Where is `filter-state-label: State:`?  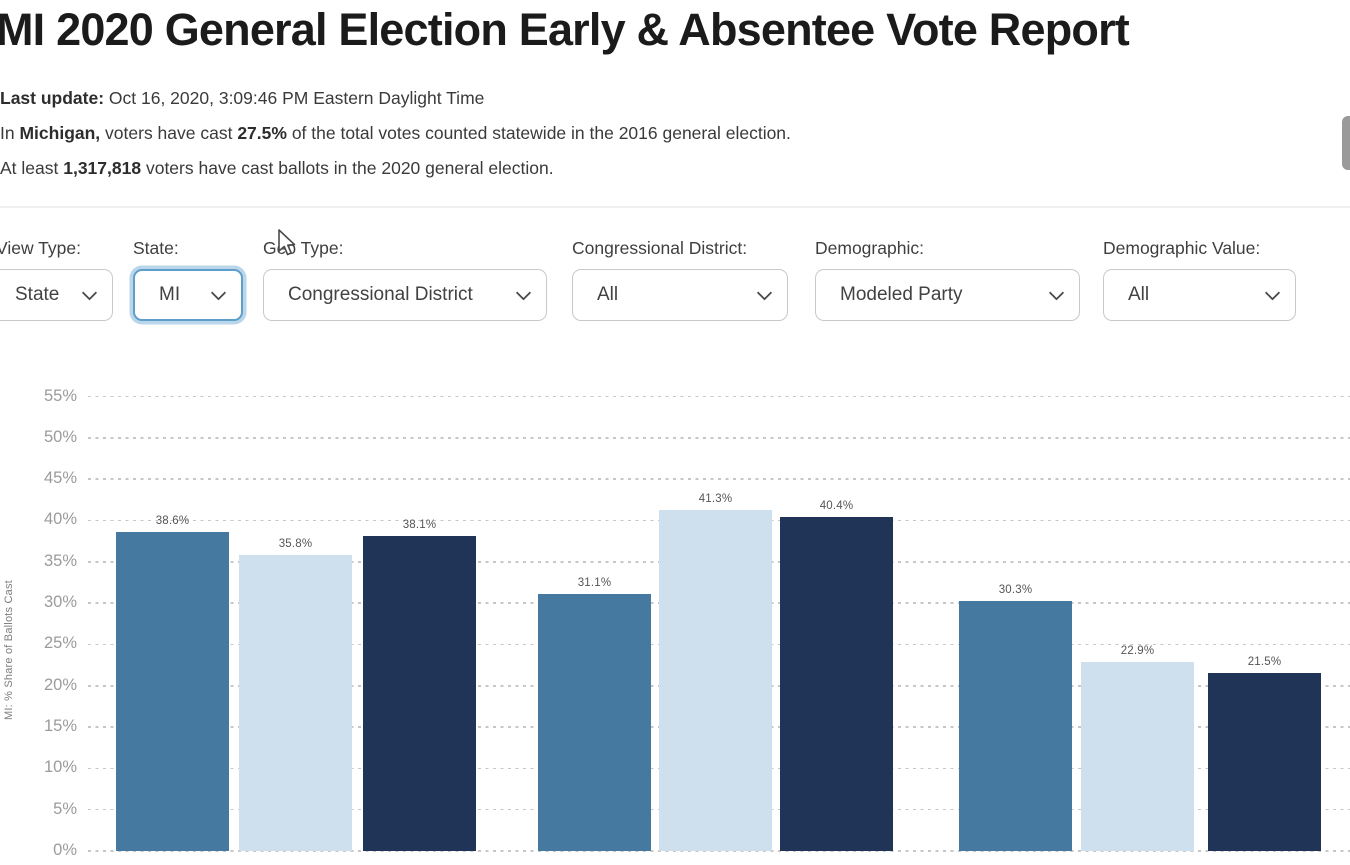
filter-state-label: State: is located at coordinates (156, 248).